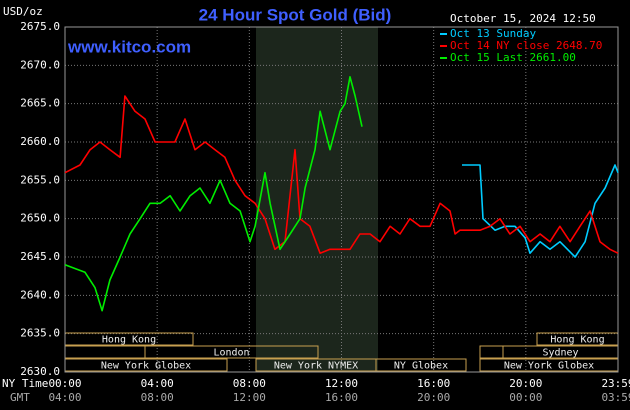 The height and width of the screenshot is (410, 630). What do you see at coordinates (540, 211) in the screenshot?
I see `series-line` at bounding box center [540, 211].